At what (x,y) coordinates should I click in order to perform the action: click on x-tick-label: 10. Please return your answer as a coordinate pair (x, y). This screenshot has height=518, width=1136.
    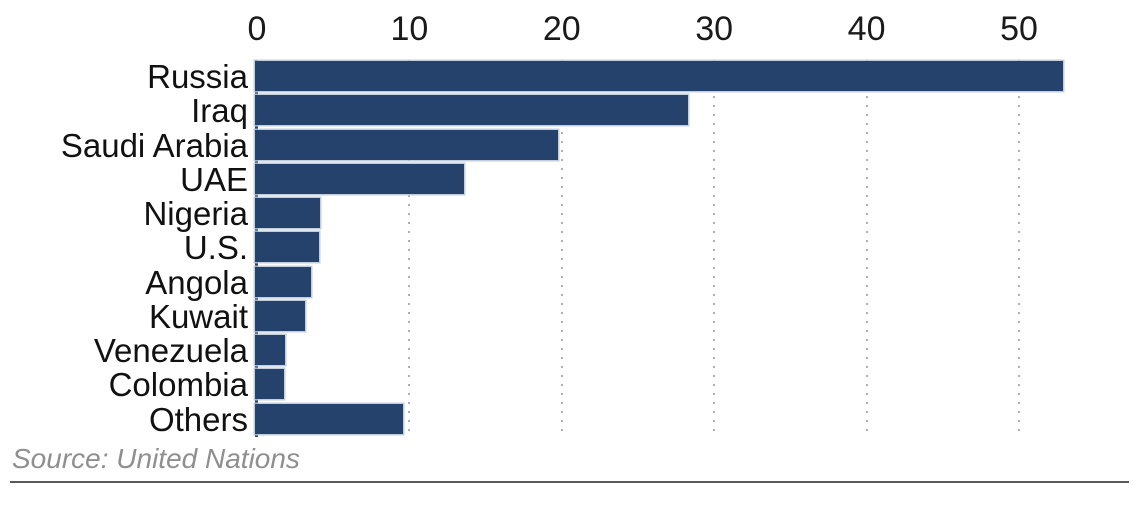
    Looking at the image, I should click on (409, 29).